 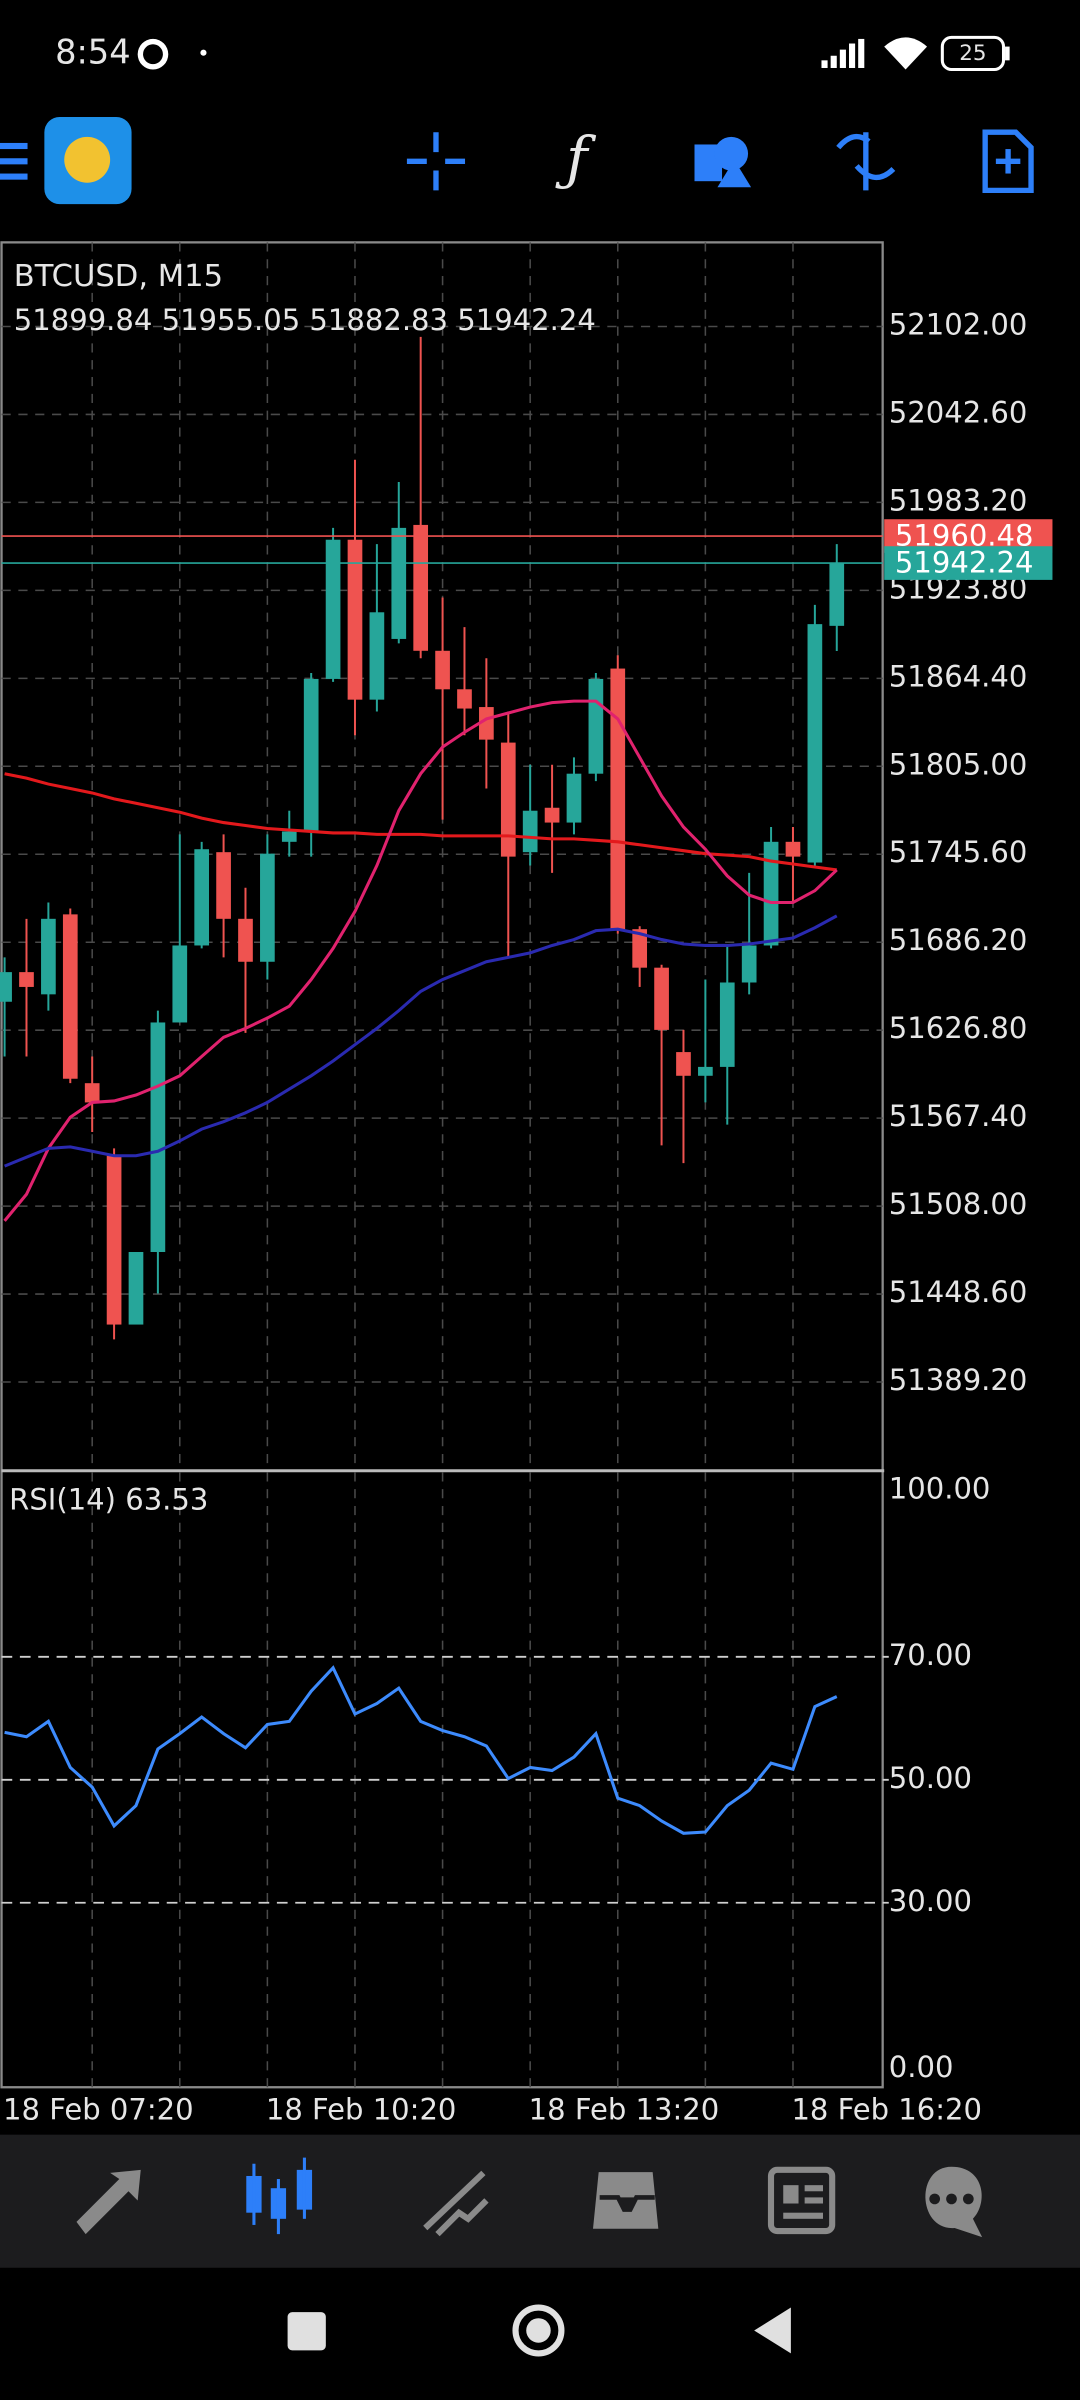 I want to click on price-tag, so click(x=968, y=563).